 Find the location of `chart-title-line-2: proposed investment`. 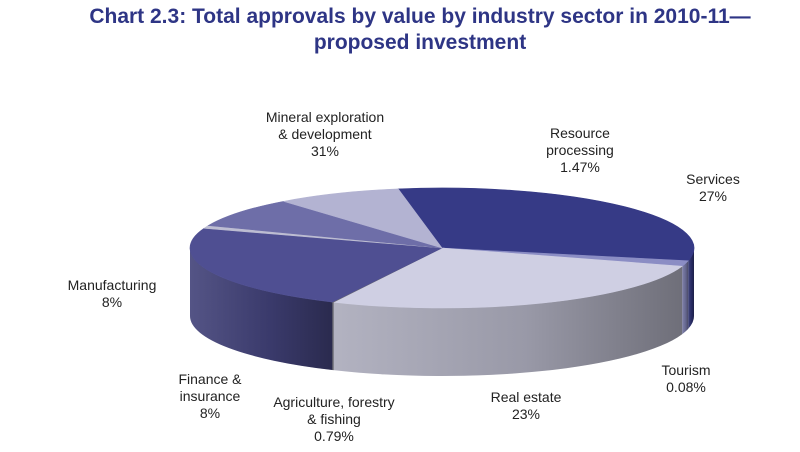

chart-title-line-2: proposed investment is located at coordinates (420, 42).